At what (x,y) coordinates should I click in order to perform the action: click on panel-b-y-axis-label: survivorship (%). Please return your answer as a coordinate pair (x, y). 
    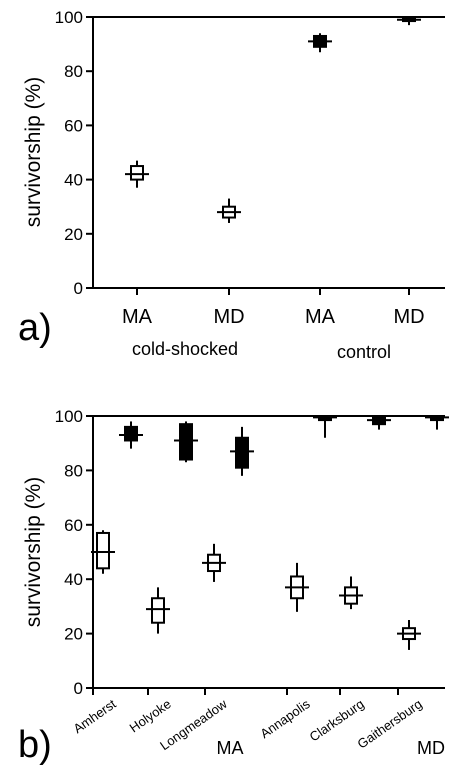
    Looking at the image, I should click on (33, 552).